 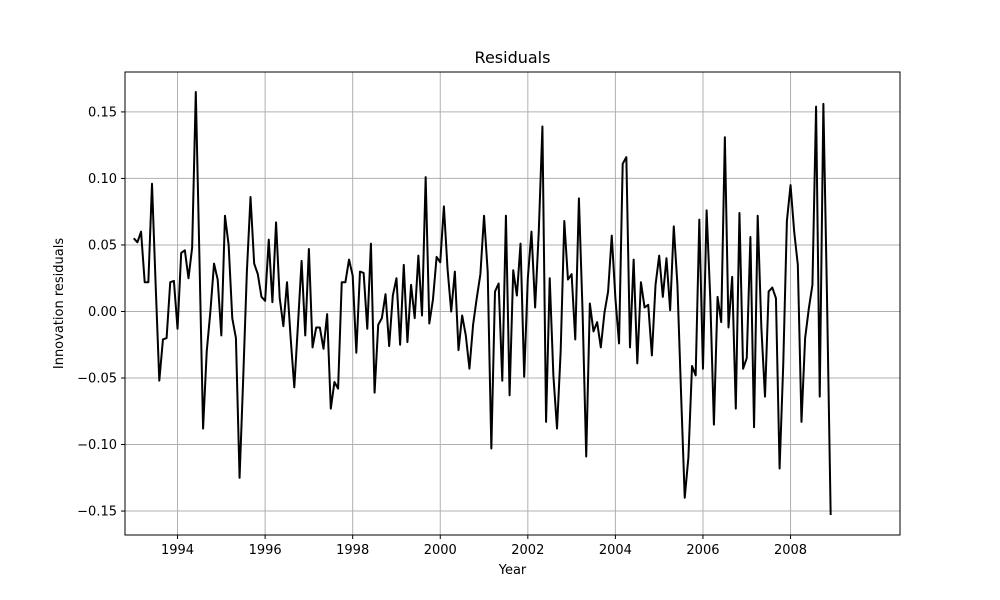 What do you see at coordinates (513, 57) in the screenshot?
I see `chart-title: Residuals` at bounding box center [513, 57].